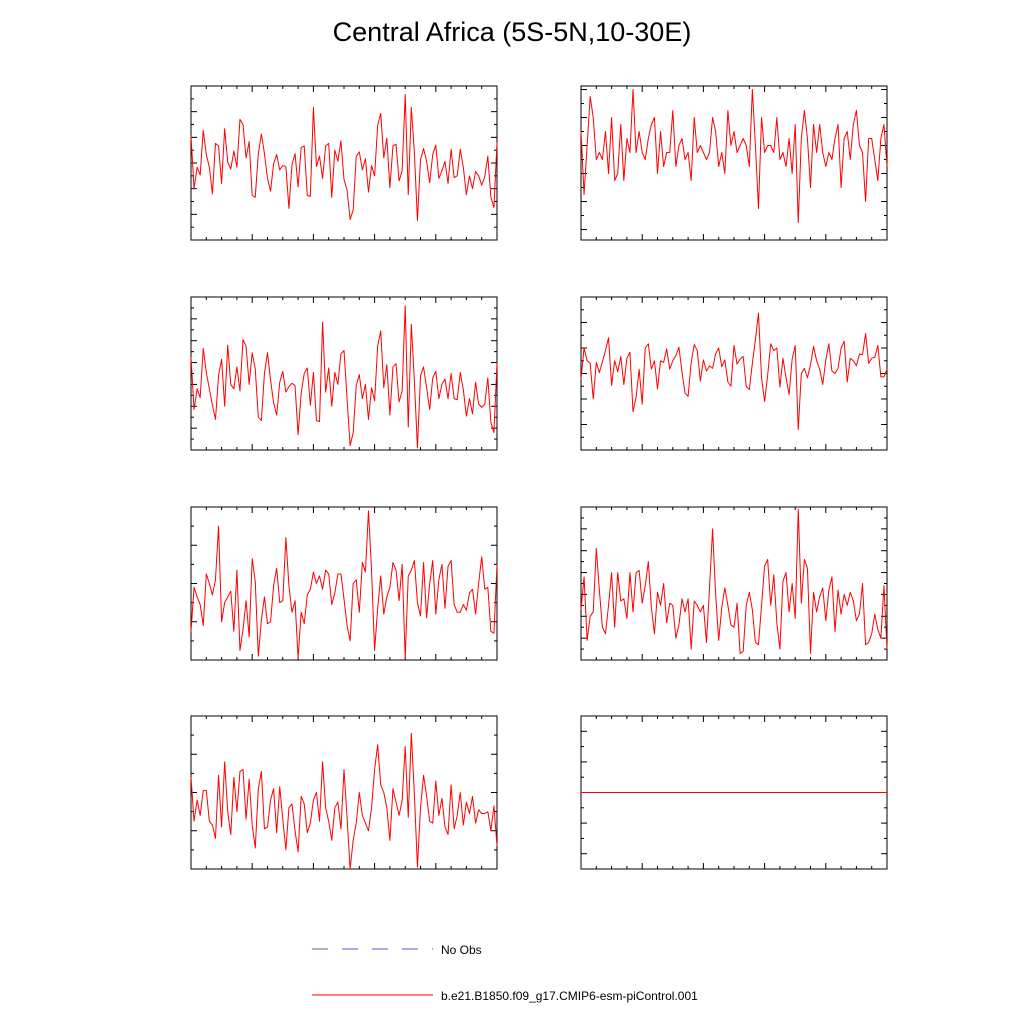 Image resolution: width=1024 pixels, height=1029 pixels. Describe the element at coordinates (512, 32) in the screenshot. I see `page-title: Central Africa (5S-5N,10-30E)` at that location.